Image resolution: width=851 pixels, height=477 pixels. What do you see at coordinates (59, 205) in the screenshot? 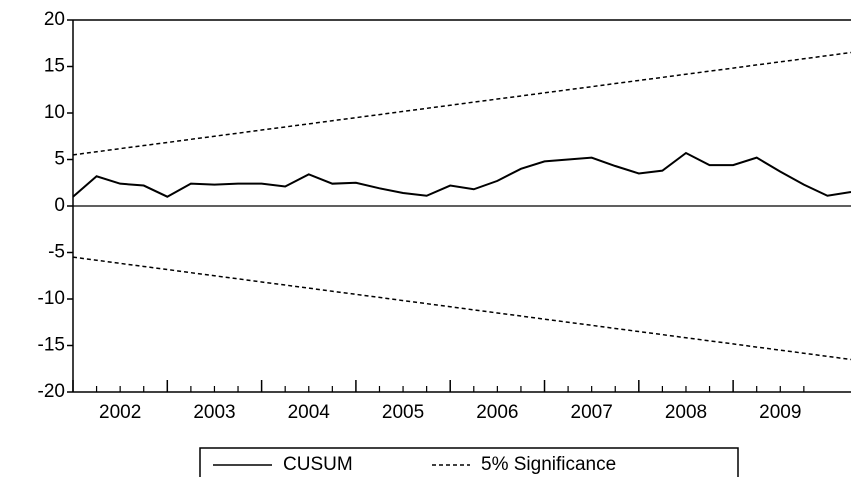
I see `y-tick-label: 0` at bounding box center [59, 205].